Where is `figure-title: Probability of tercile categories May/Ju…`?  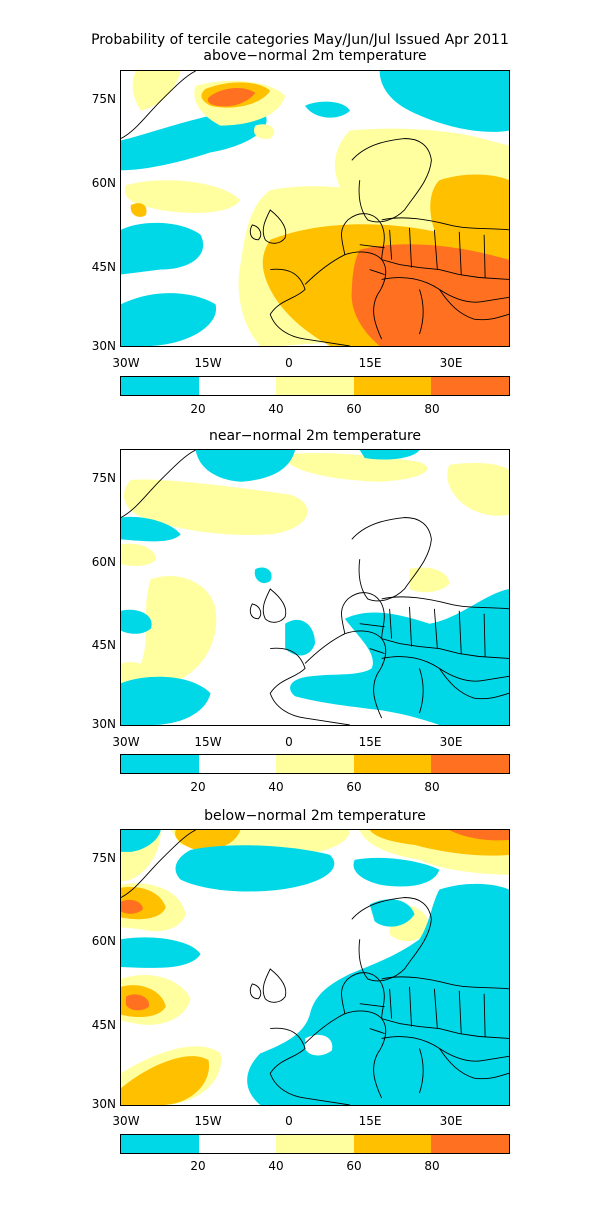
figure-title: Probability of tercile categories May/Ju… is located at coordinates (300, 40).